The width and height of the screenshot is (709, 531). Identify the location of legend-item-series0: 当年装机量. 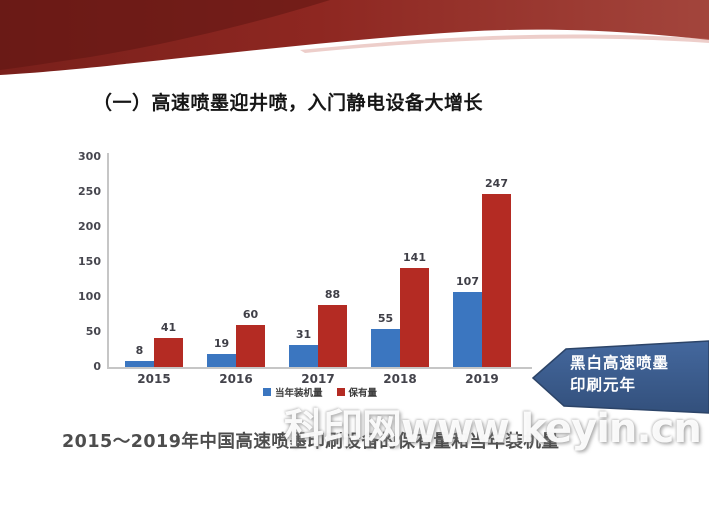
(292, 392).